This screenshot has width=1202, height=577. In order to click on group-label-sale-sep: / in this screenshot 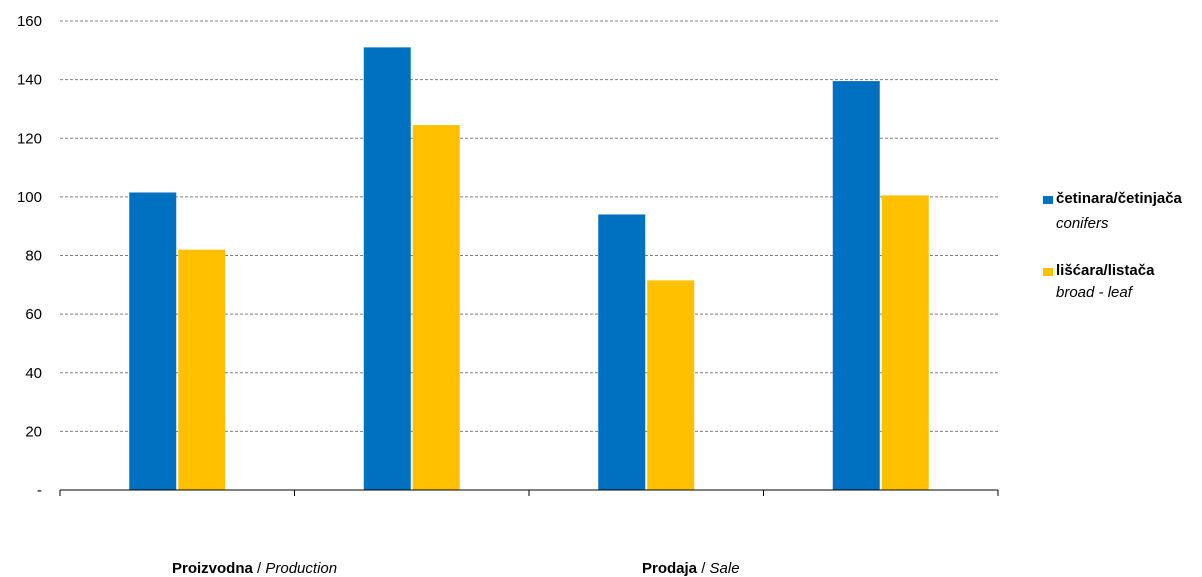, I will do `click(703, 568)`.